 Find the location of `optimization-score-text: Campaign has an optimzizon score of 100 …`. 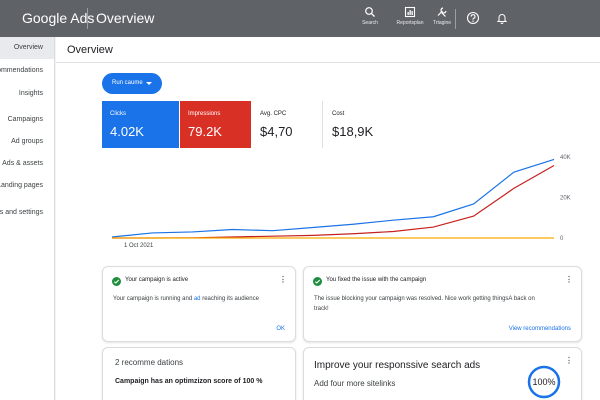

optimization-score-text: Campaign has an optimzizon score of 100 … is located at coordinates (189, 381).